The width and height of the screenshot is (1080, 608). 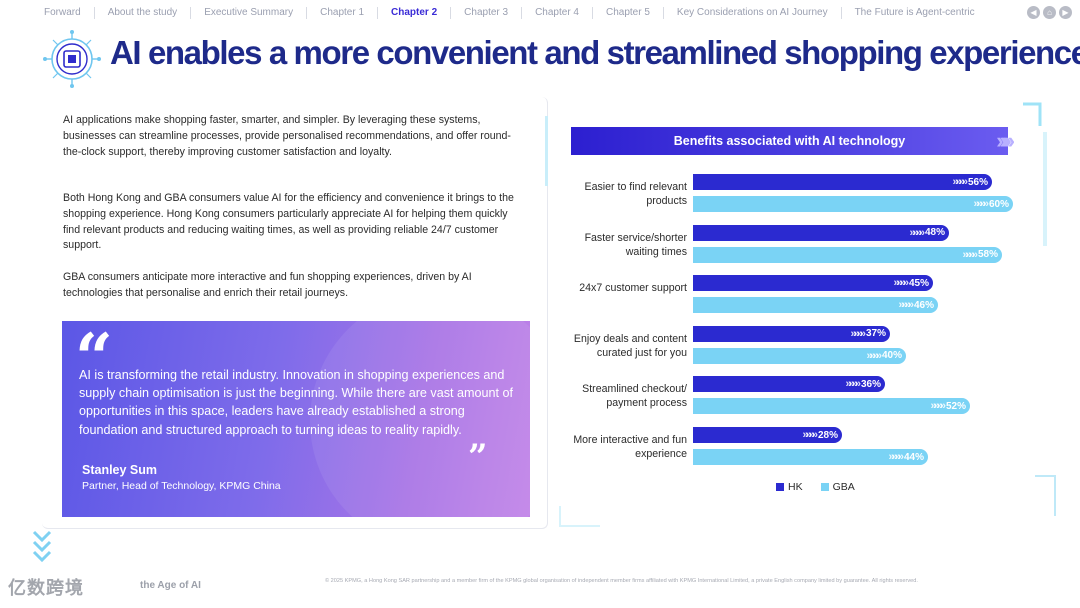 I want to click on bar-gba: »»»» 46%, so click(x=815, y=305).